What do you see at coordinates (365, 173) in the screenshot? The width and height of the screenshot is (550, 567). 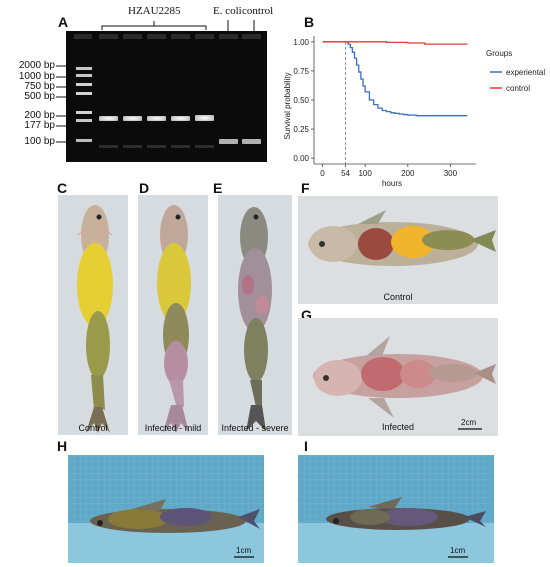 I see `chart-x-tick-label: 100` at bounding box center [365, 173].